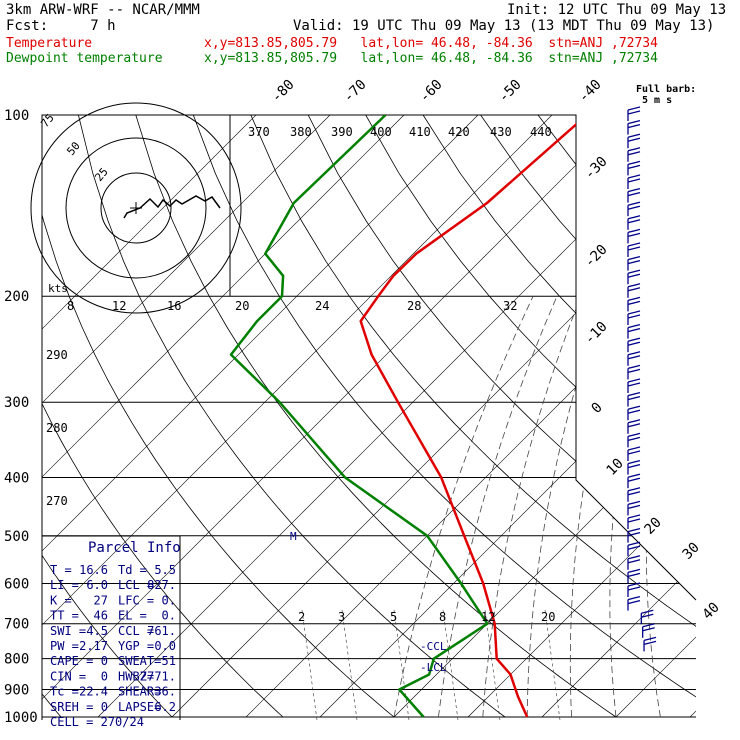 The height and width of the screenshot is (740, 740). What do you see at coordinates (510, 306) in the screenshot?
I see `hodo-speed-label: 32` at bounding box center [510, 306].